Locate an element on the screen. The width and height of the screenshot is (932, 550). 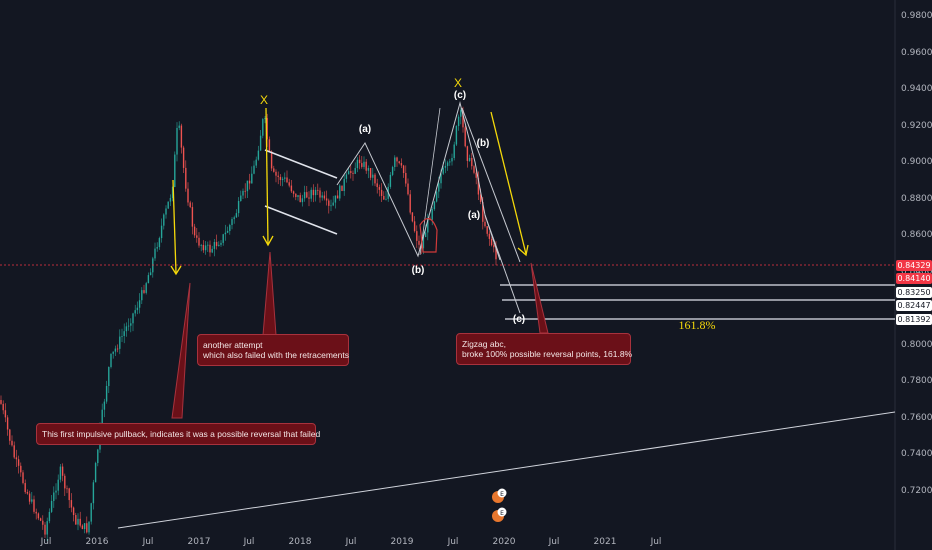
channel-upper-line is located at coordinates (301, 164).